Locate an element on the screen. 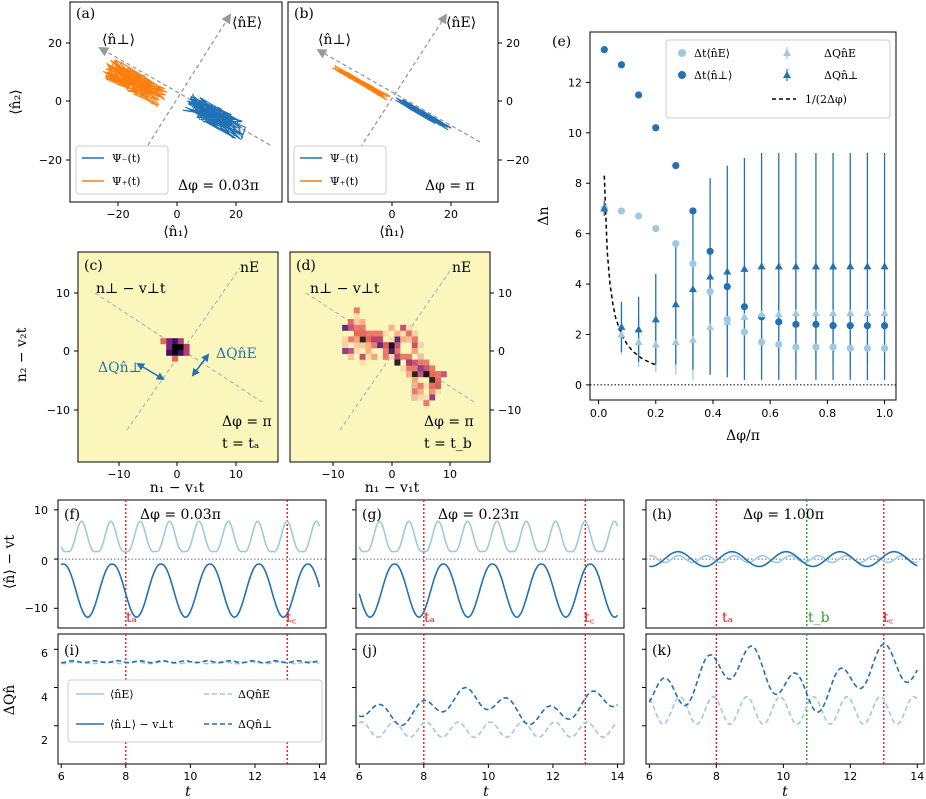  panel-f-frame is located at coordinates (192, 564).